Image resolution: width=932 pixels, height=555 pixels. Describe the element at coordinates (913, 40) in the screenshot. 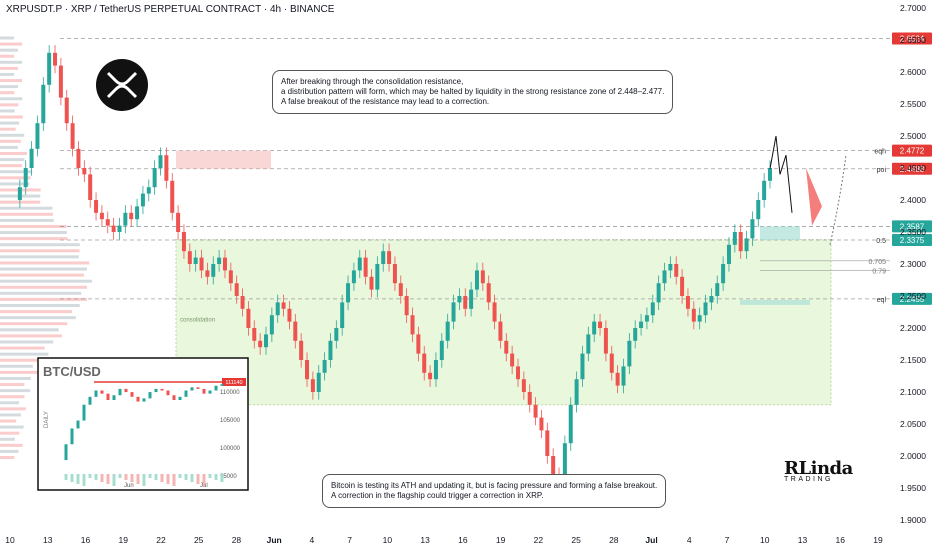

I see `y-tick-label: 2.6500` at that location.